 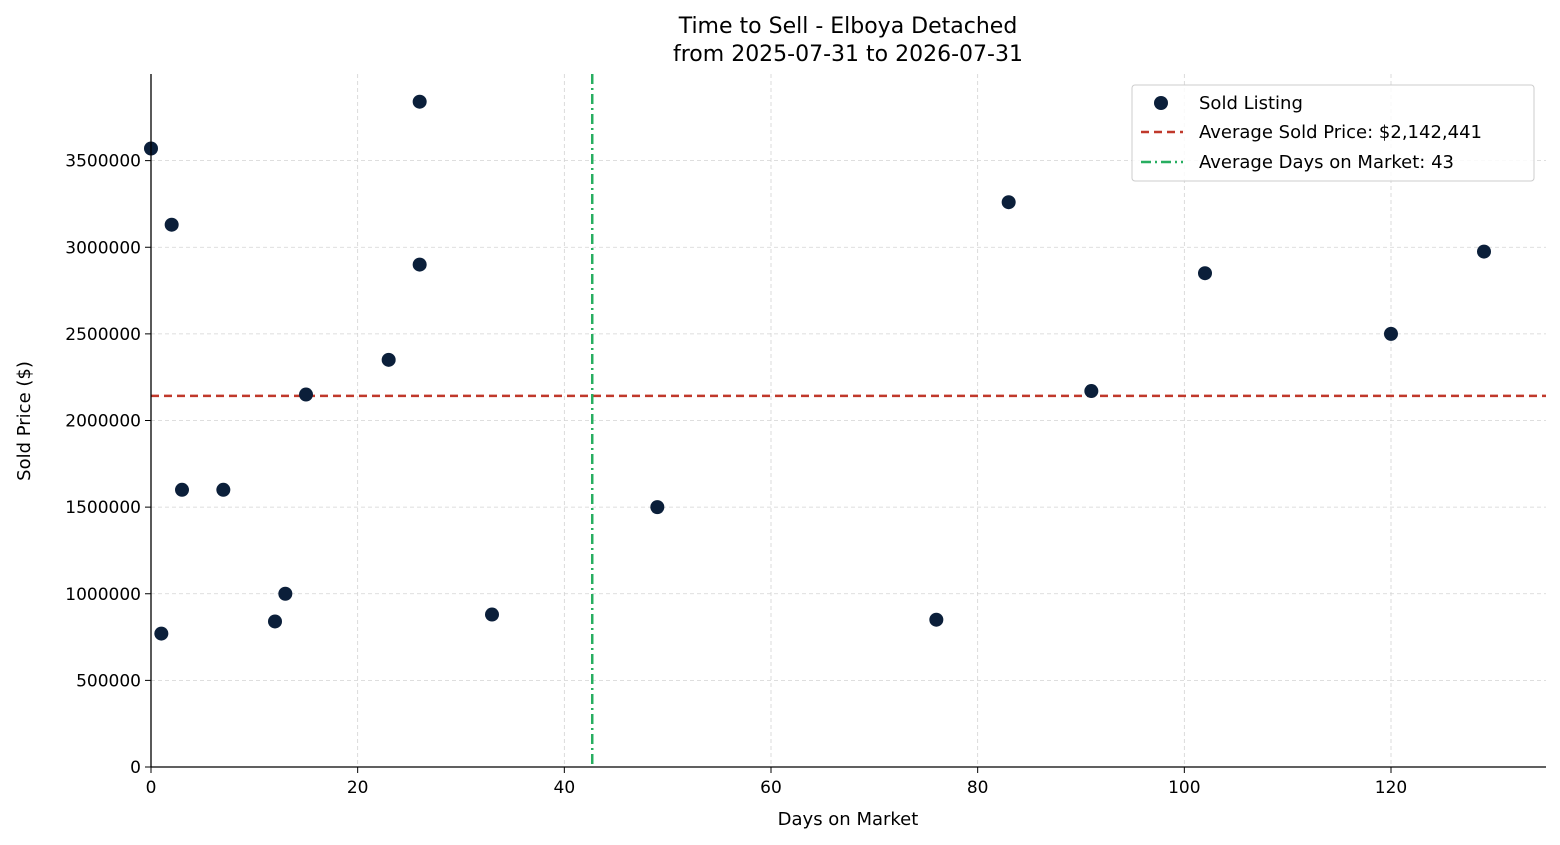 What do you see at coordinates (151, 788) in the screenshot?
I see `x-tick-label: 0` at bounding box center [151, 788].